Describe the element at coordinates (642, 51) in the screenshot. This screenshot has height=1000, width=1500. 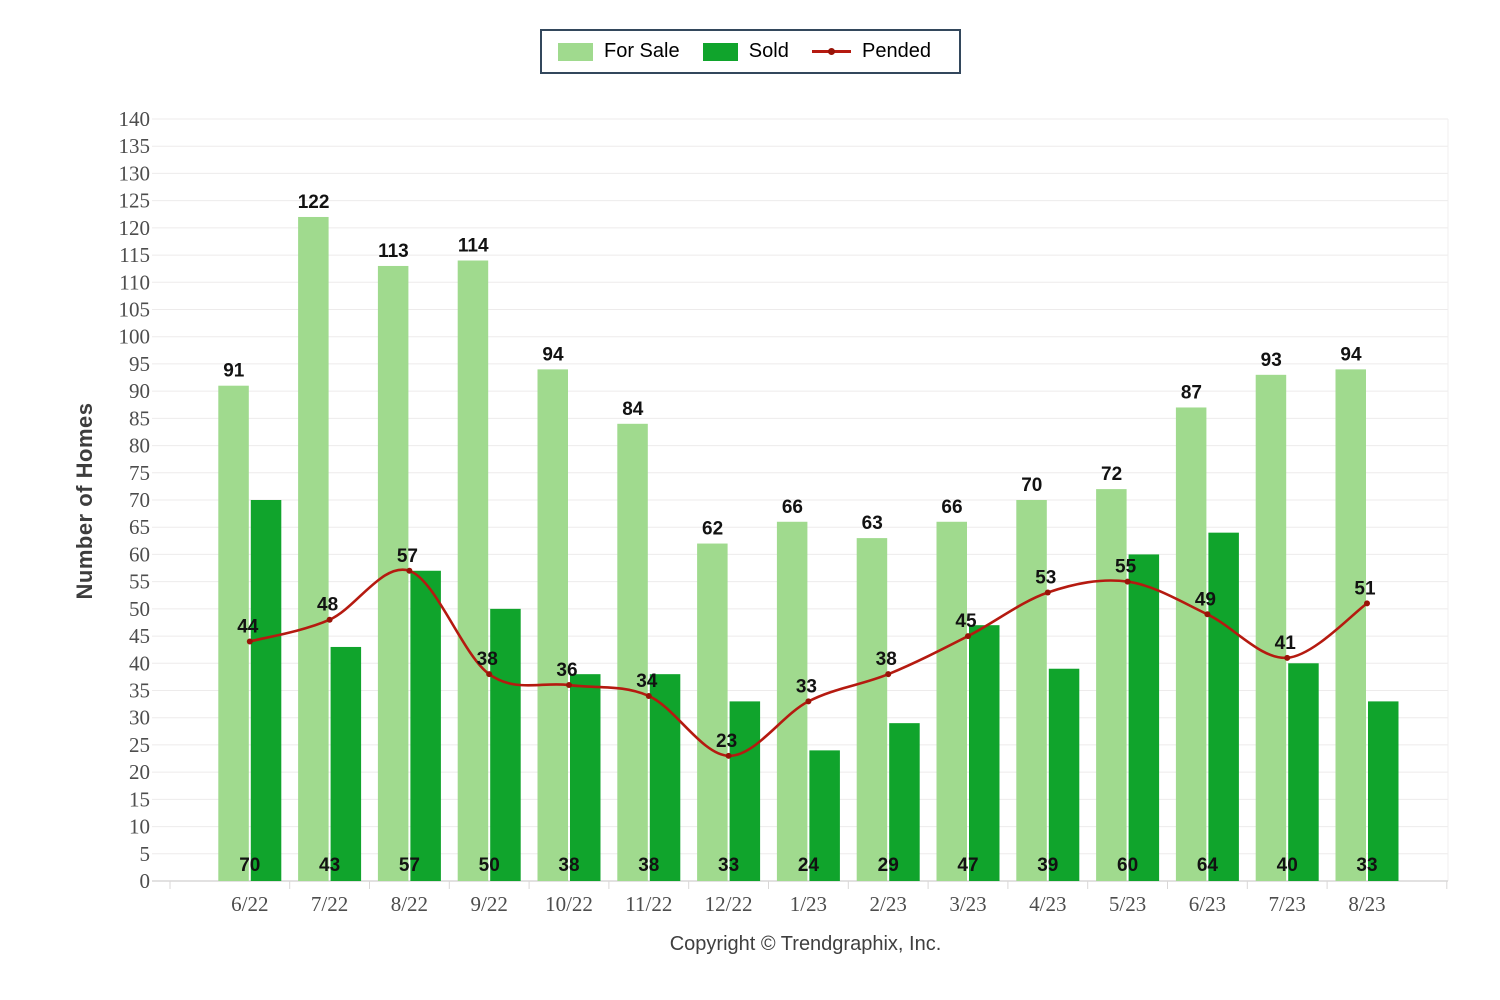
I see `legend-label-for-sale: For Sale` at that location.